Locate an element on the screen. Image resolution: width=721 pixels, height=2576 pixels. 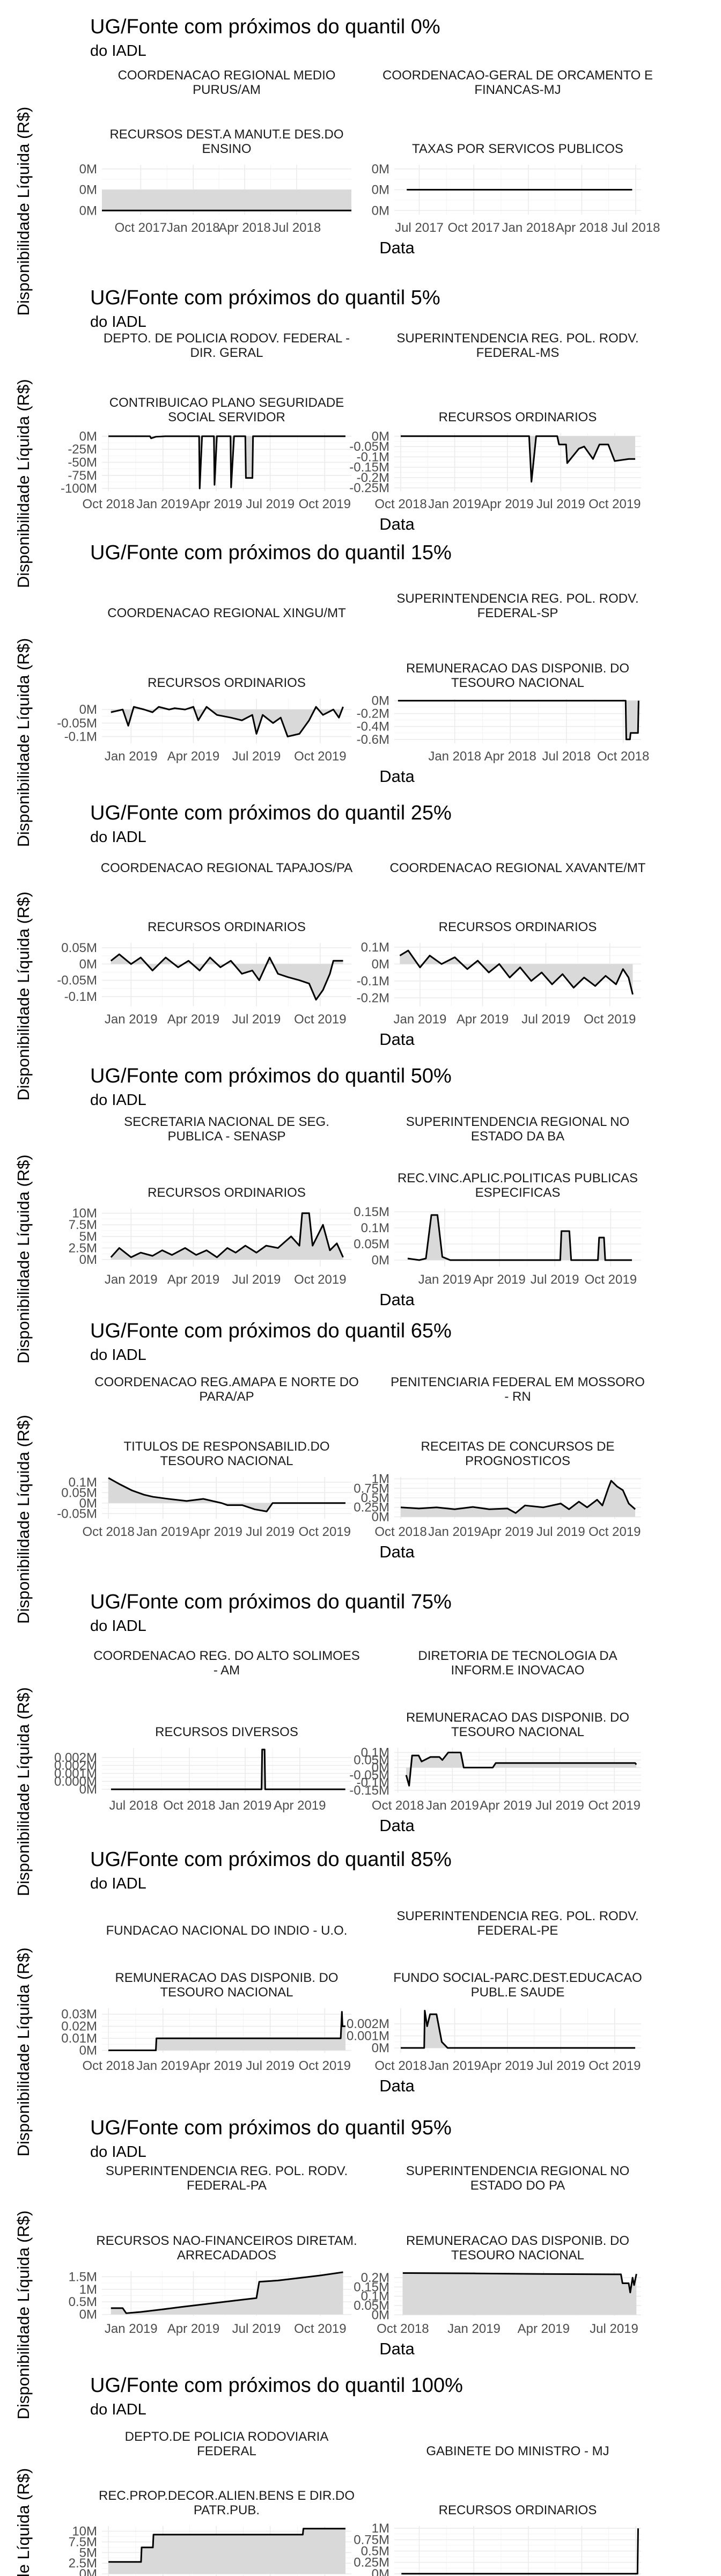
facet-strip-ug: PENITENCIARIA FEDERAL EM MOSSORO - RN is located at coordinates (518, 1389).